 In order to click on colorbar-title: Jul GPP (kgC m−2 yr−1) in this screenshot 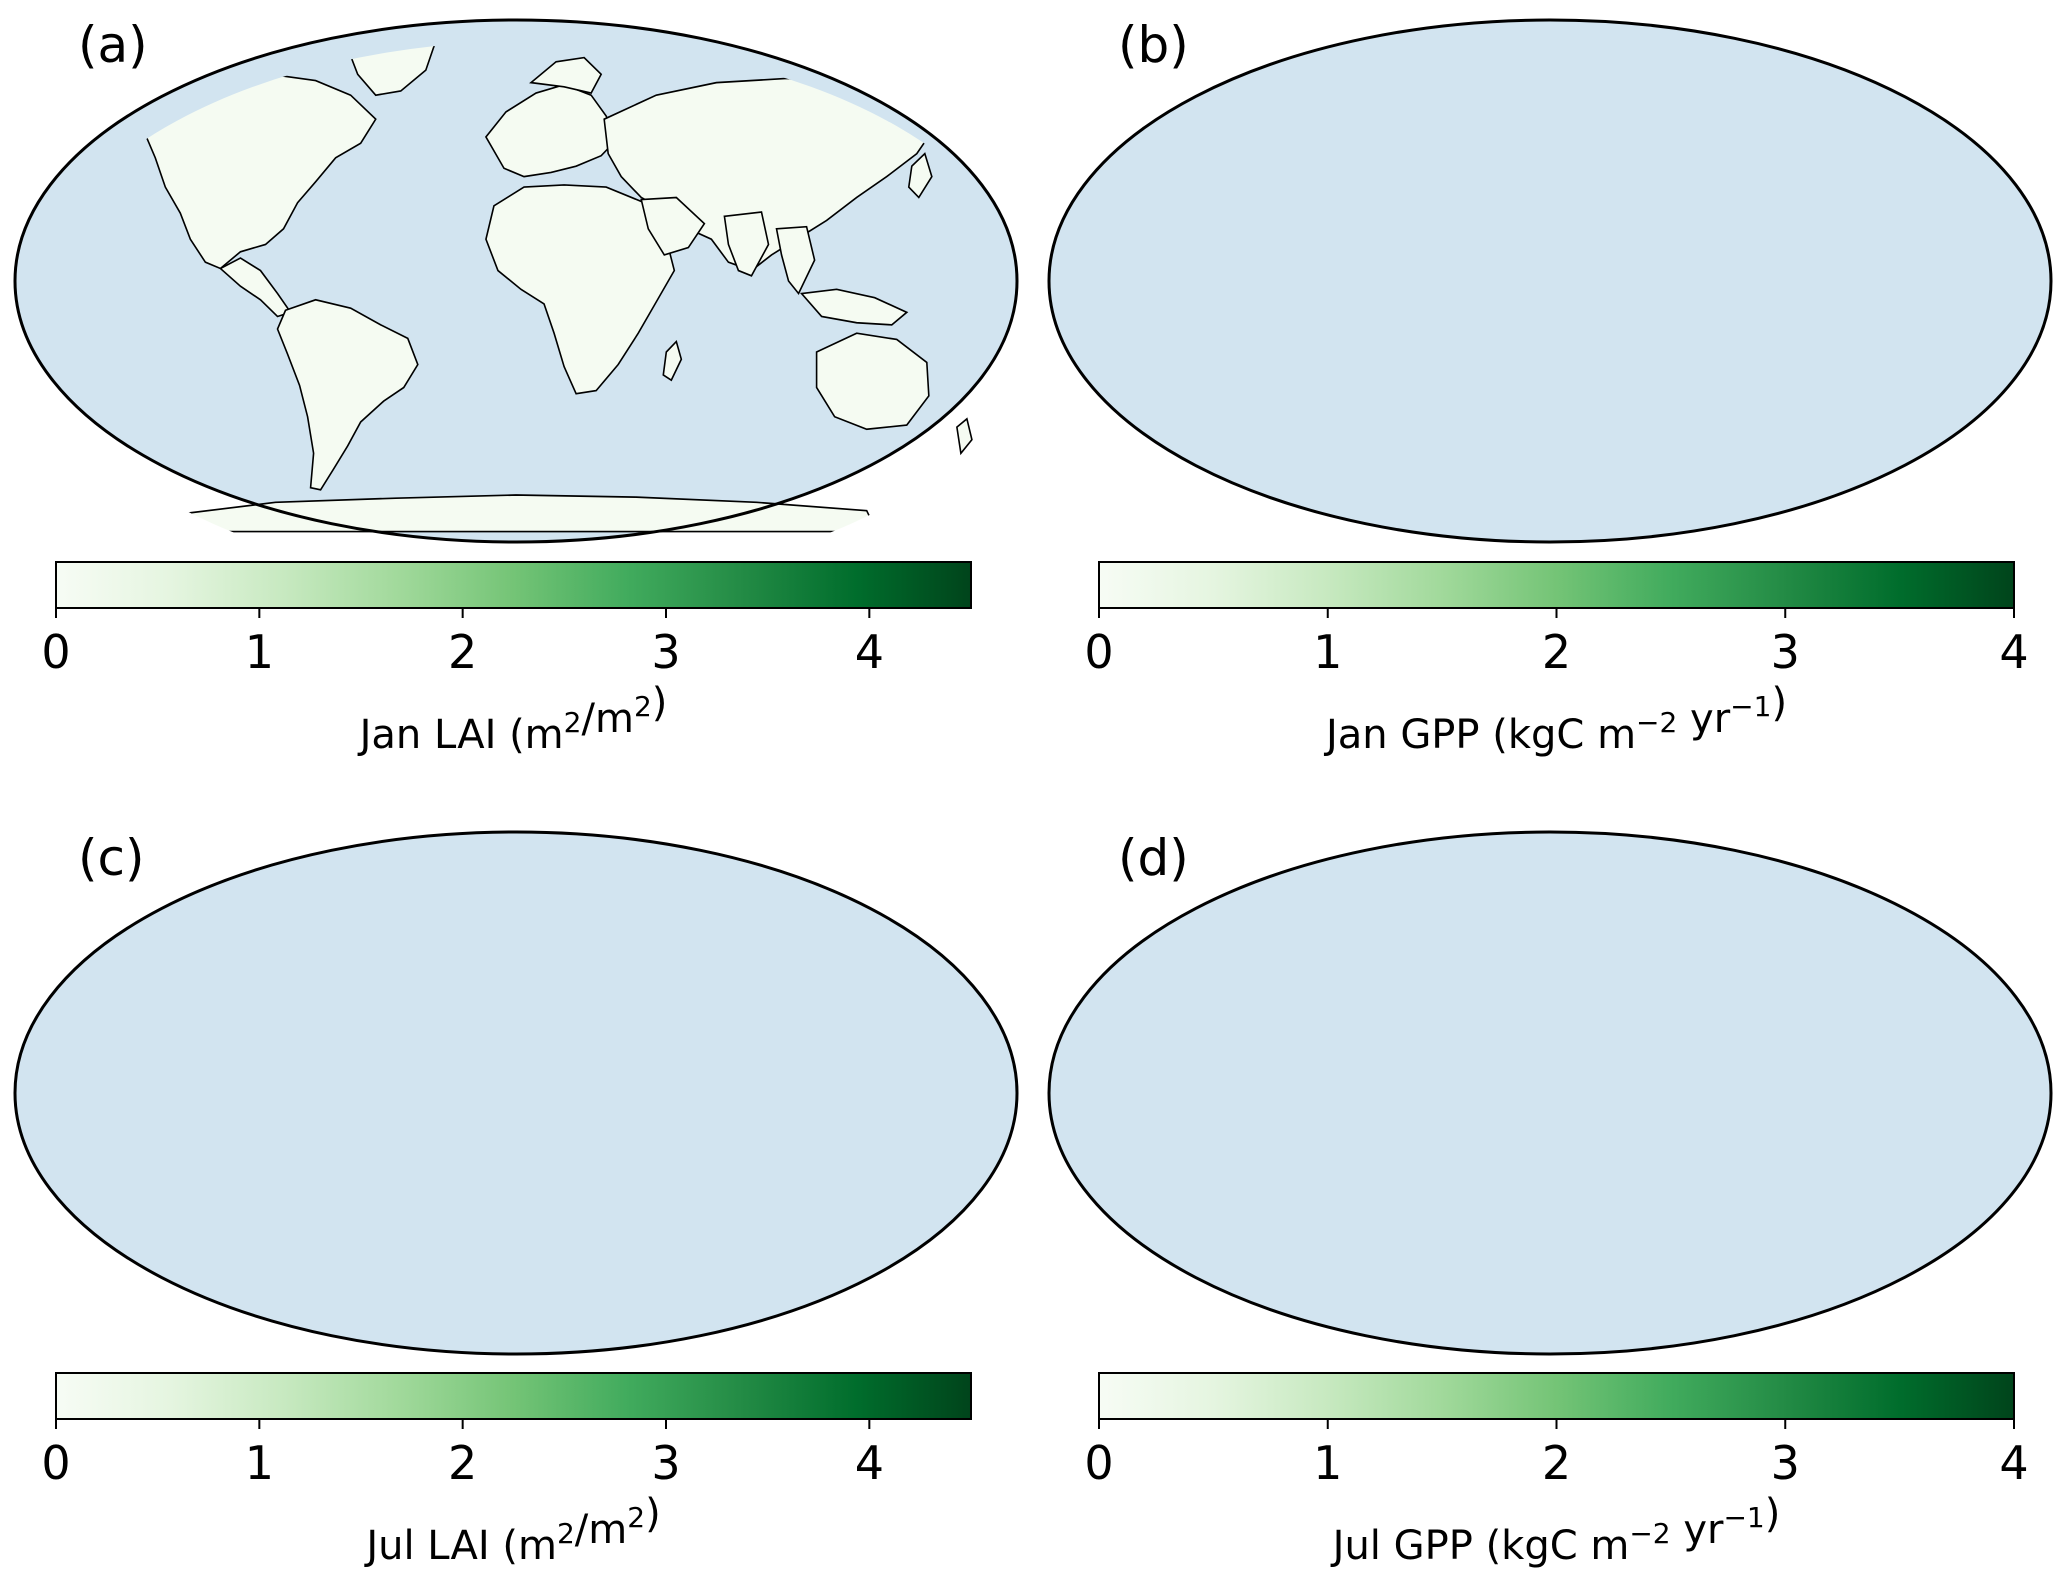, I will do `click(1555, 1530)`.